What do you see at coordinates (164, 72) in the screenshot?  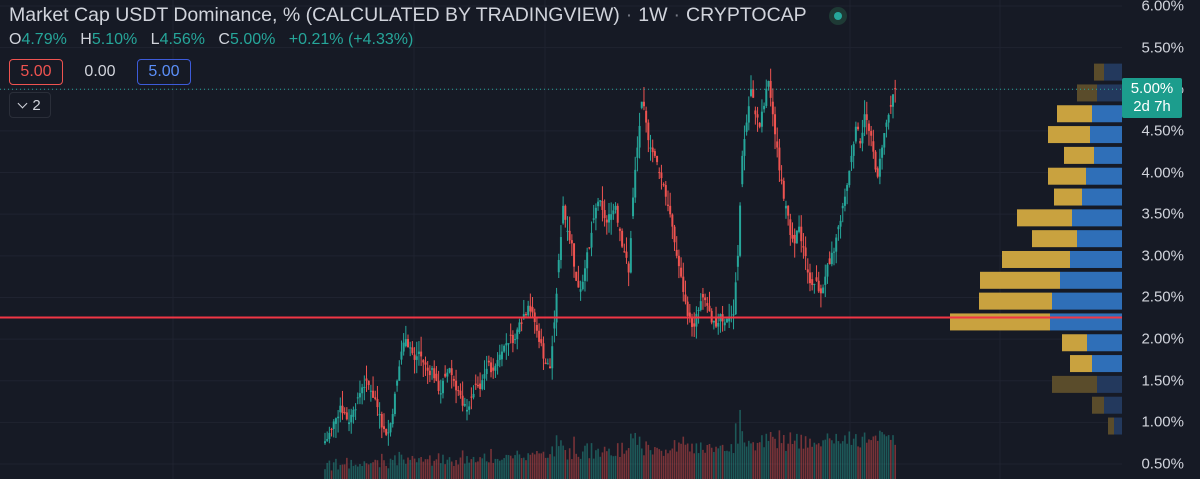 I see `input-value-blue: 5.00` at bounding box center [164, 72].